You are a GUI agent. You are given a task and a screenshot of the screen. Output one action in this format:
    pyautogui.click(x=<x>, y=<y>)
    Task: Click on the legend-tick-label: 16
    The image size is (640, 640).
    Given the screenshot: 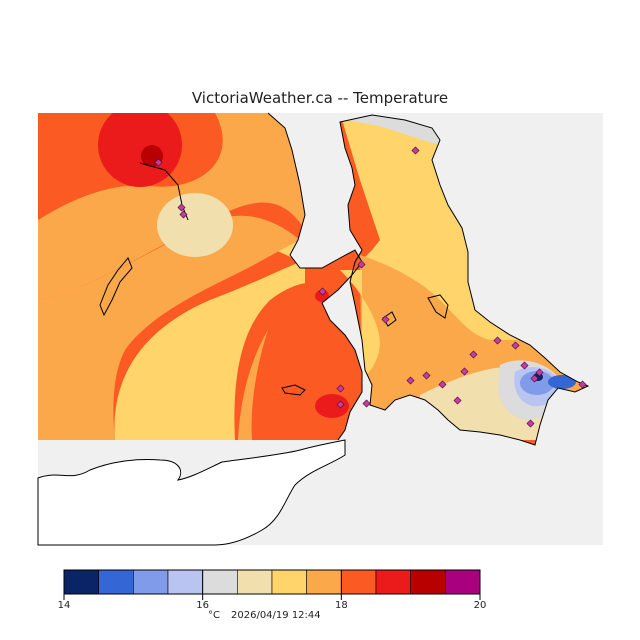 What is the action you would take?
    pyautogui.click(x=202, y=605)
    